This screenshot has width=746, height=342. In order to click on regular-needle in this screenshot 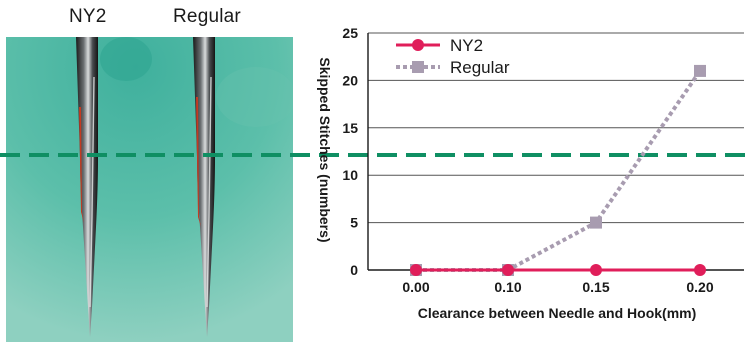, I will do `click(204, 187)`.